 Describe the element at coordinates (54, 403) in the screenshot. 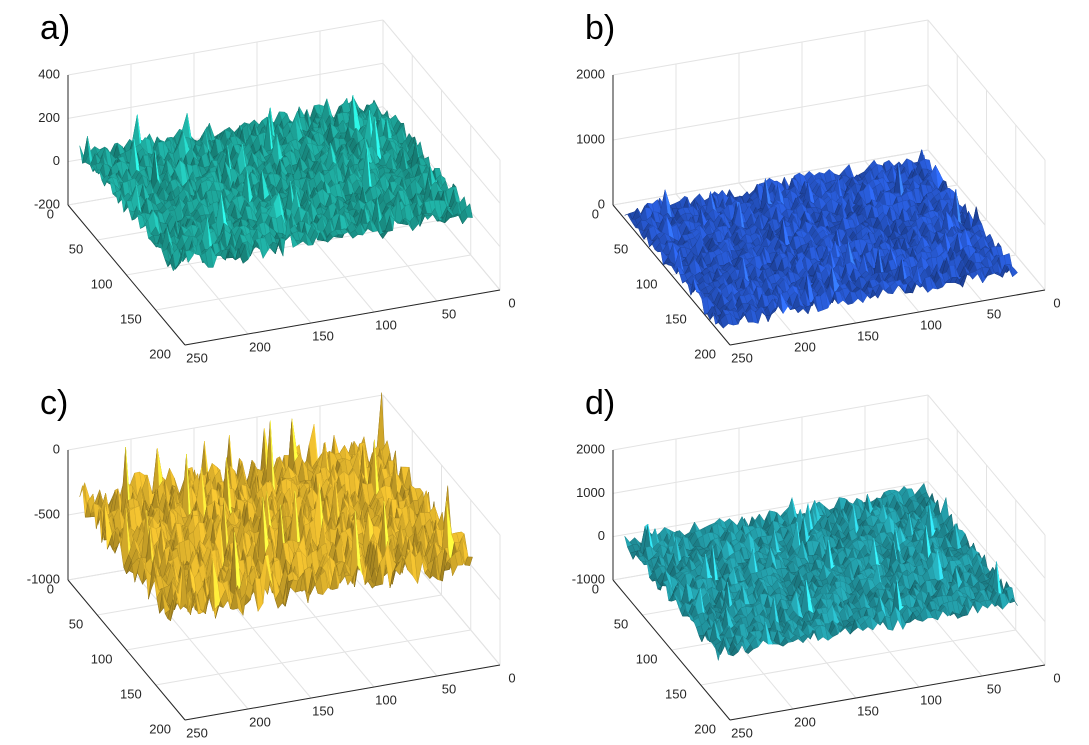

I see `panel-label: c)` at that location.